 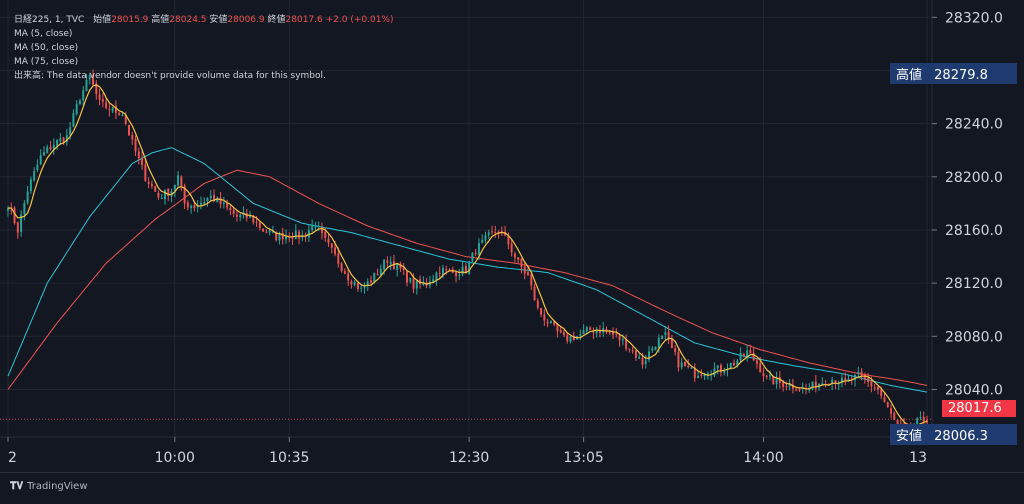 What do you see at coordinates (188, 20) in the screenshot?
I see `high-value: 28024.5` at bounding box center [188, 20].